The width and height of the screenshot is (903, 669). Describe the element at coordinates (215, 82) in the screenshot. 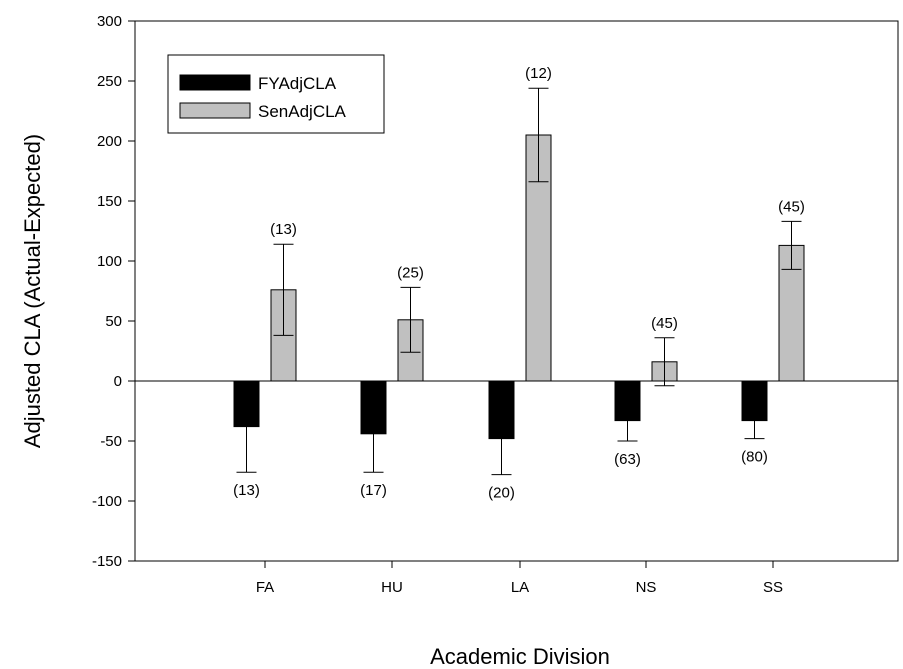

I see `legend-swatch-fyadjcla` at that location.